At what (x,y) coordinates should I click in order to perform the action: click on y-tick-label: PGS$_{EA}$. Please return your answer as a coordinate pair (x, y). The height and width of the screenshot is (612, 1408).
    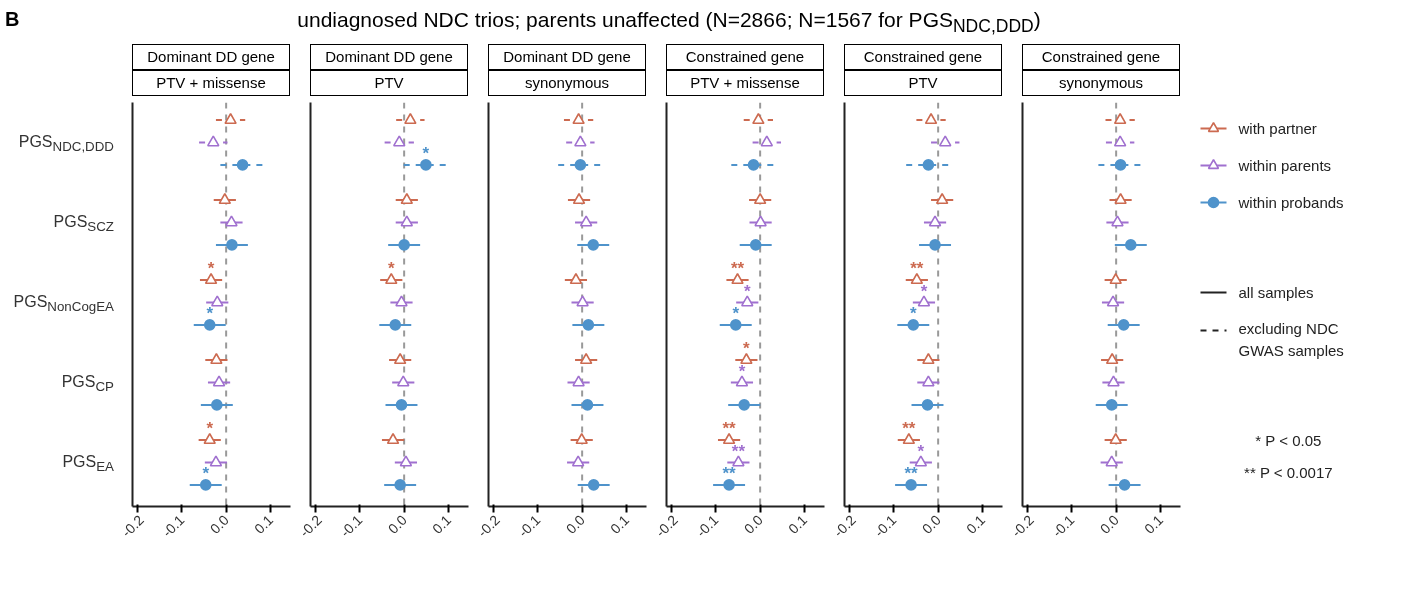
    Looking at the image, I should click on (88, 464).